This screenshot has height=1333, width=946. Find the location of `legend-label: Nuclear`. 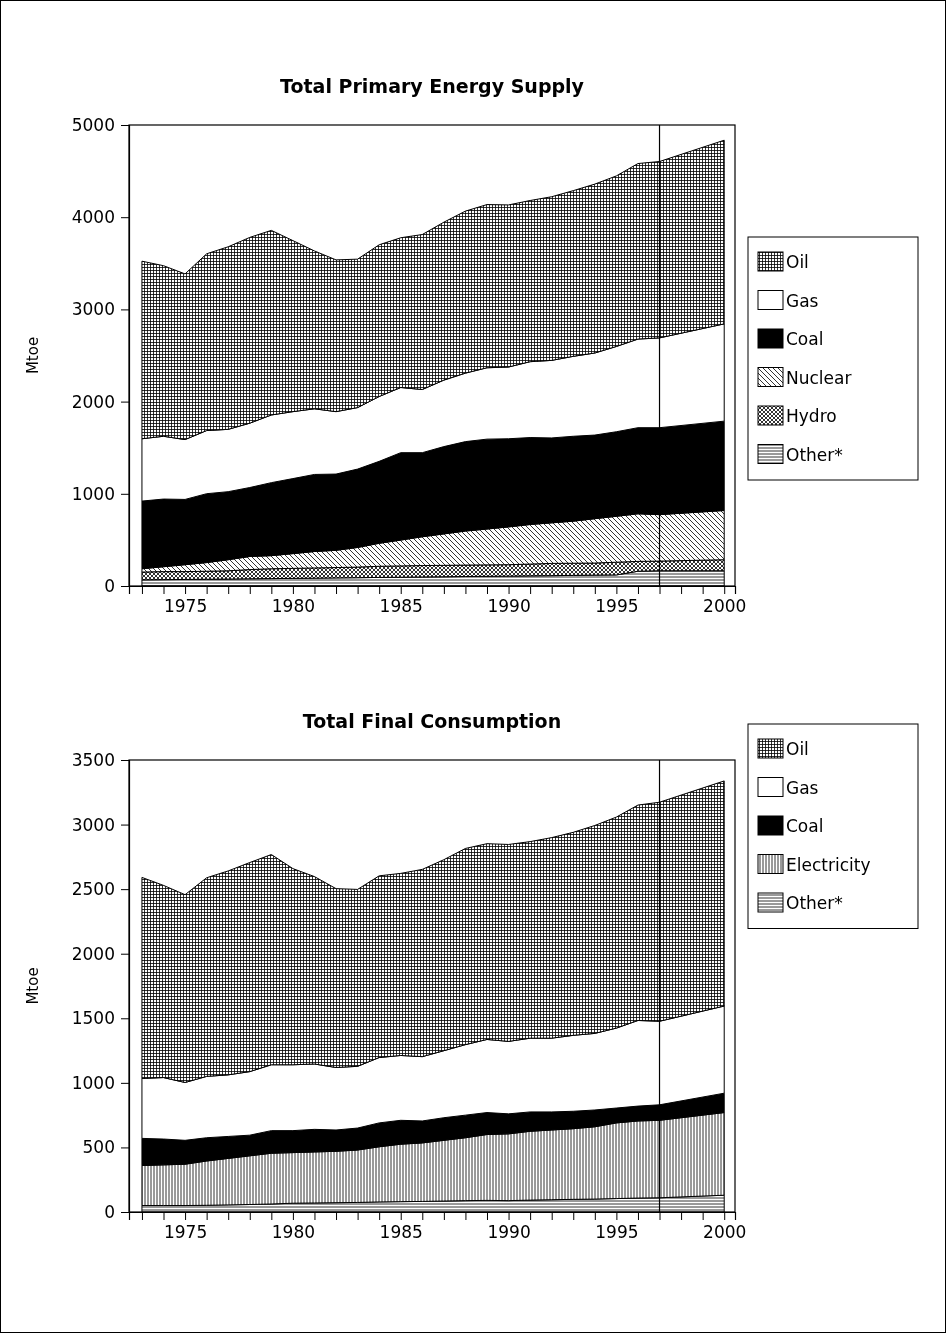

legend-label: Nuclear is located at coordinates (819, 377).